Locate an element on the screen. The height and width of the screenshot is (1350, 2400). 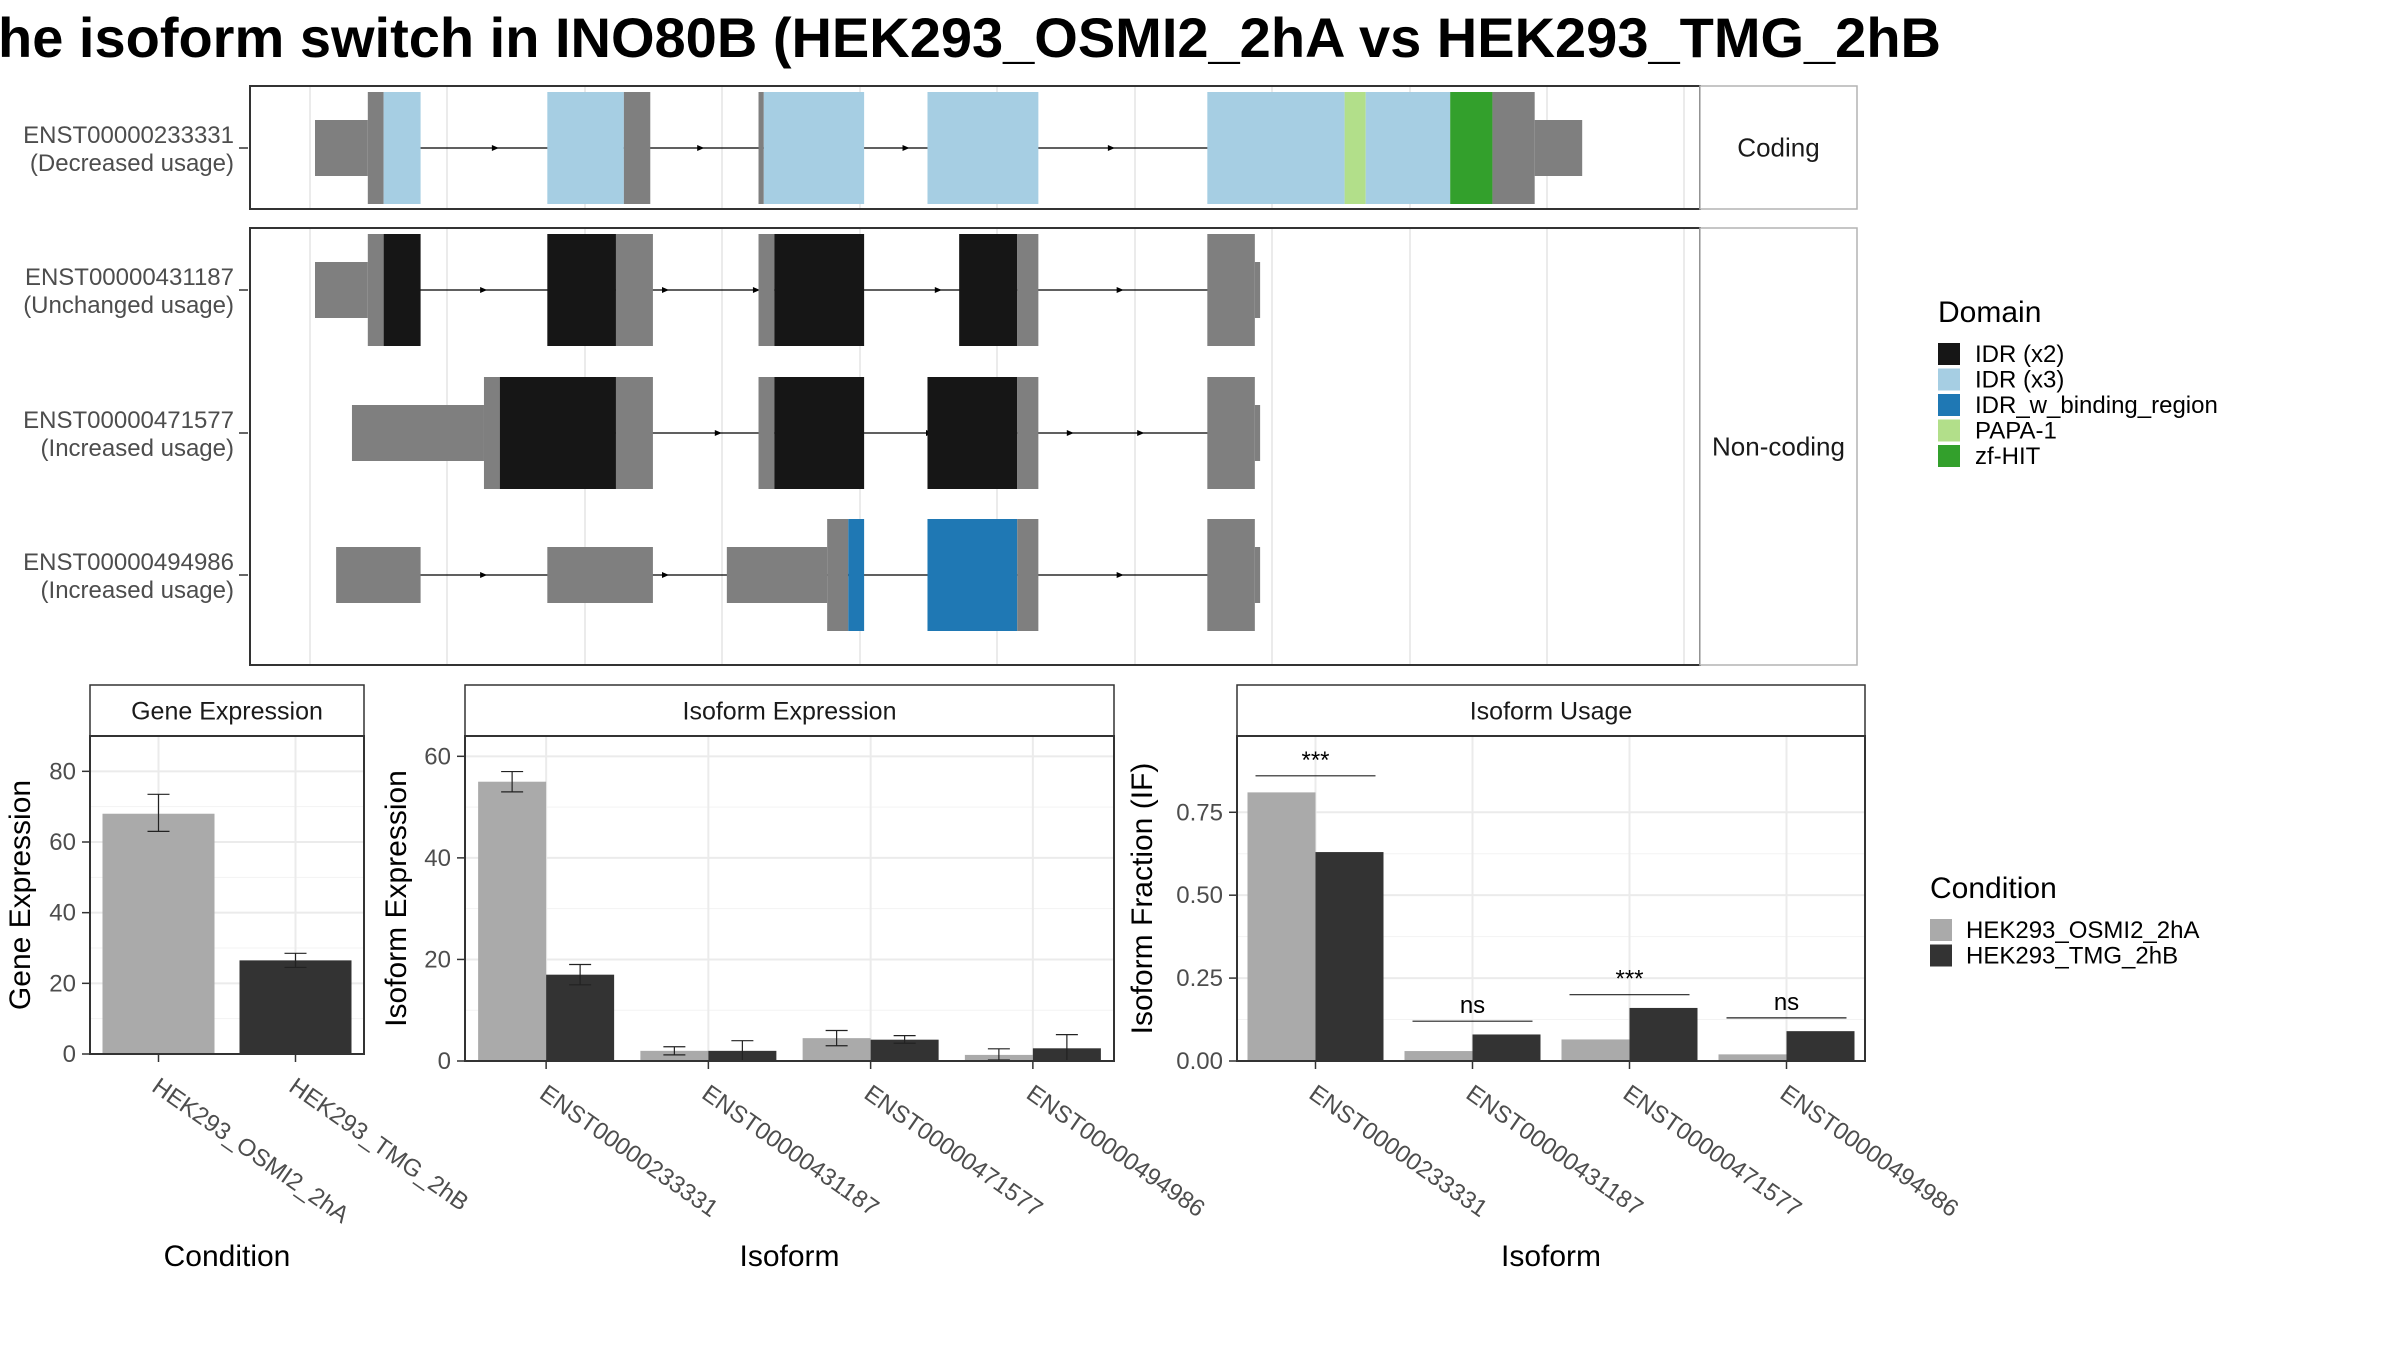
exon-block-zf_hit is located at coordinates (1471, 148).